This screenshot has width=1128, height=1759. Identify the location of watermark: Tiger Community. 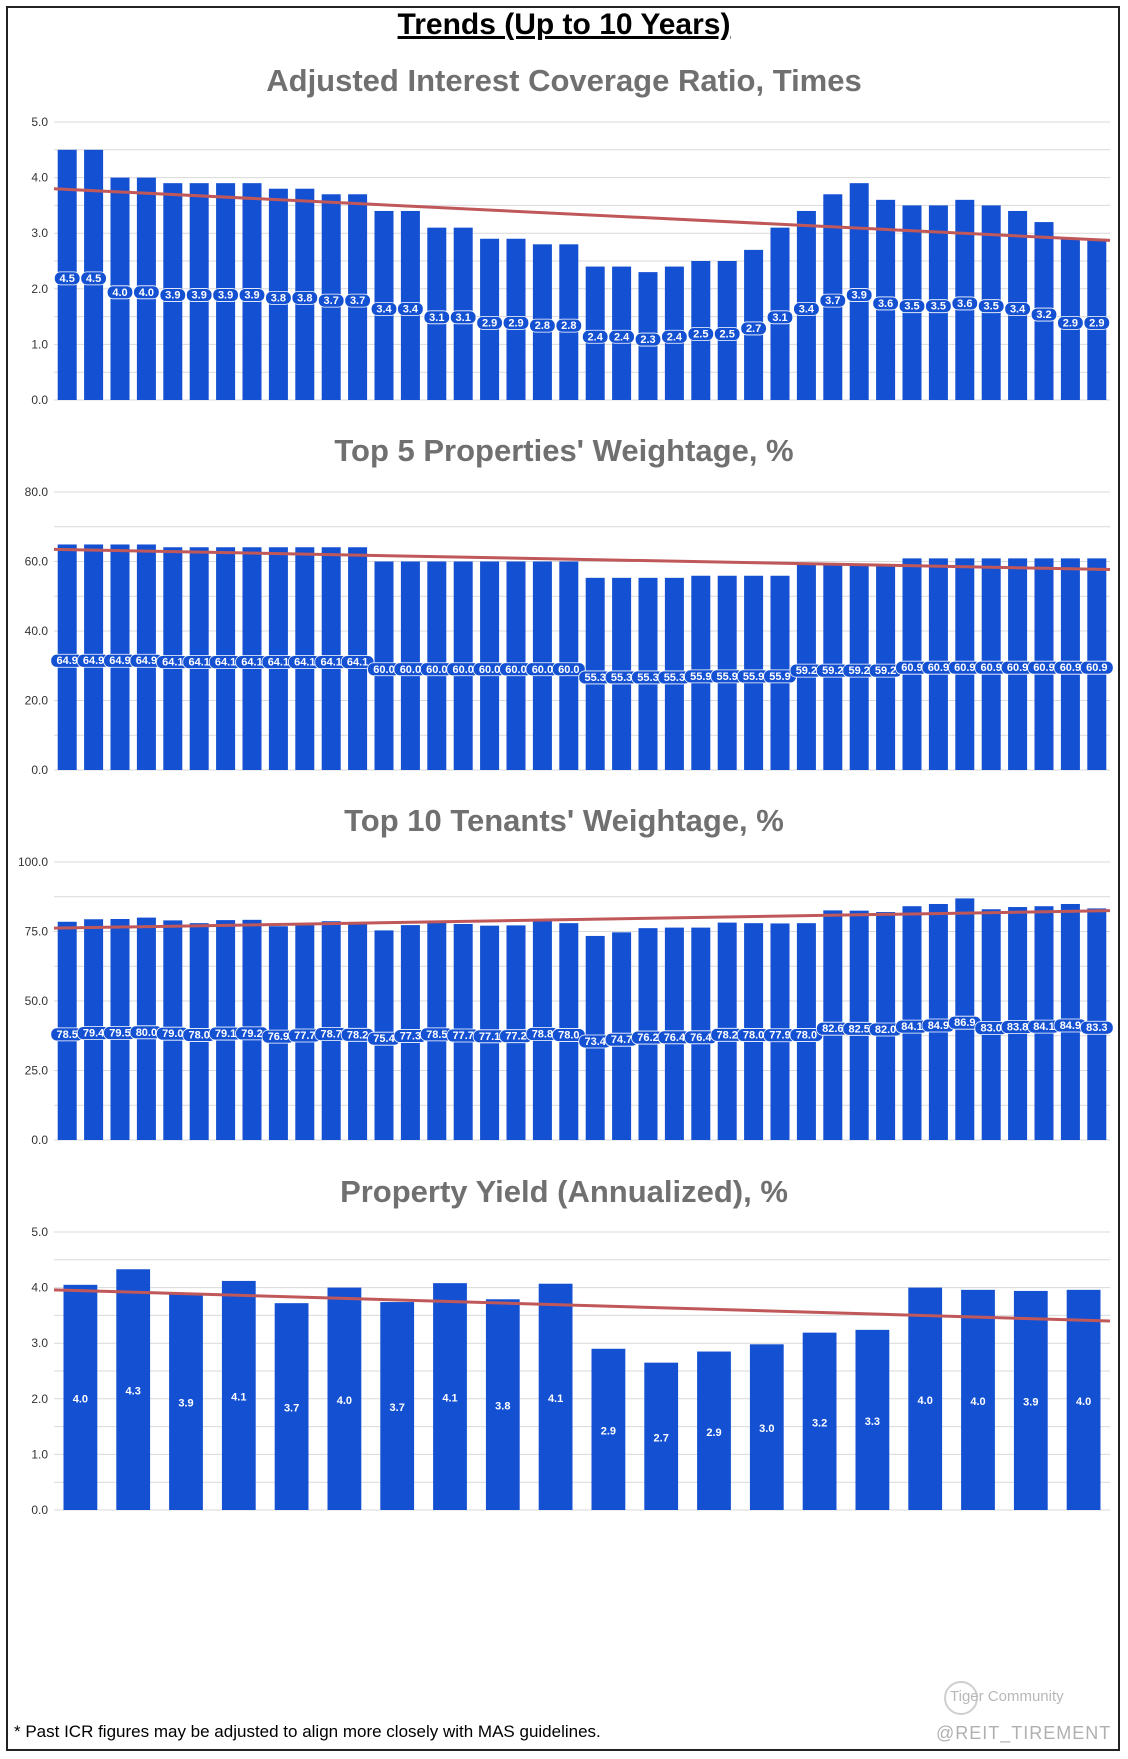
(1007, 1696).